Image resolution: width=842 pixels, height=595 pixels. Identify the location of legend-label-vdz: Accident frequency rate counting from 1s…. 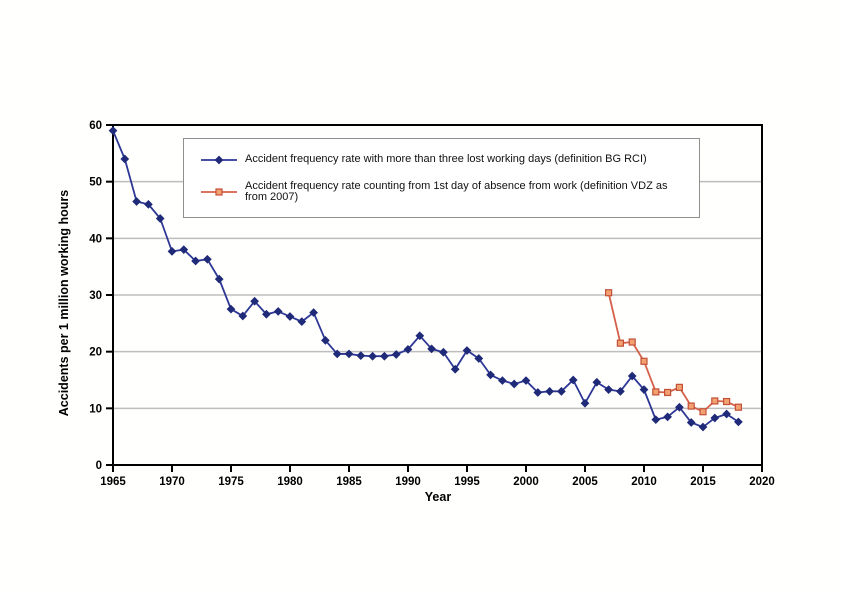
(456, 191).